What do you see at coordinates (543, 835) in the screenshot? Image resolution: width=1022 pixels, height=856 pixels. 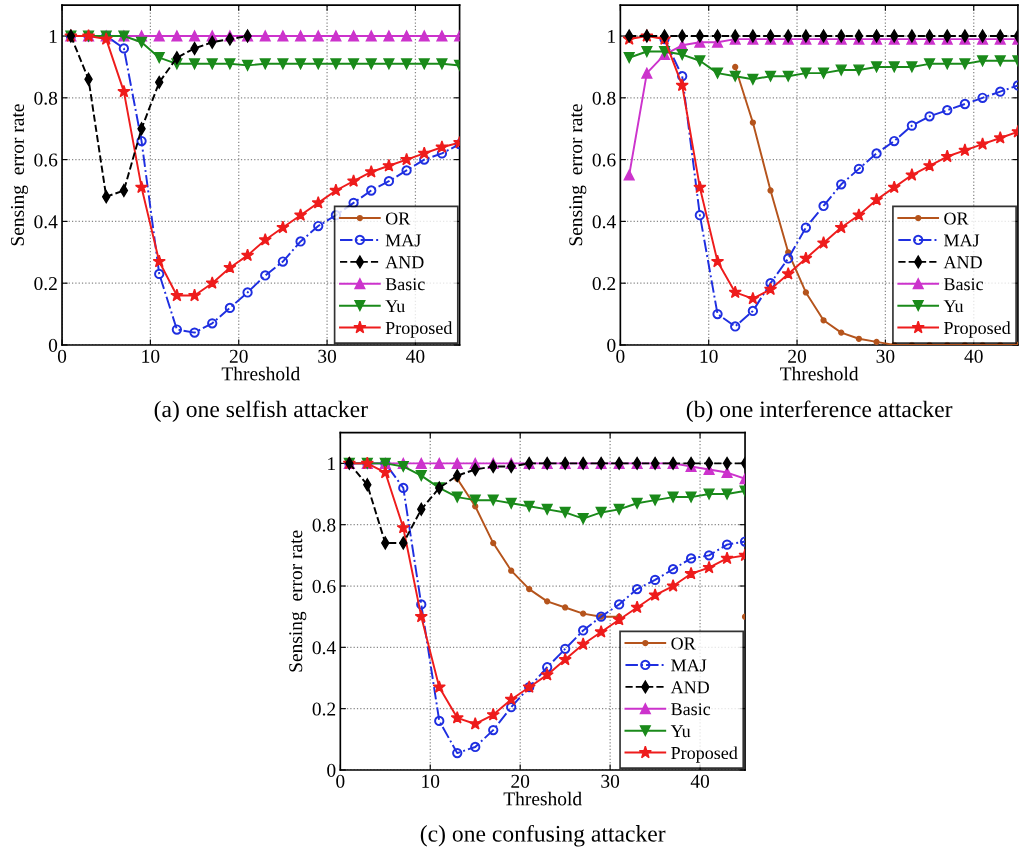 I see `text: (c) one confusing attacker` at bounding box center [543, 835].